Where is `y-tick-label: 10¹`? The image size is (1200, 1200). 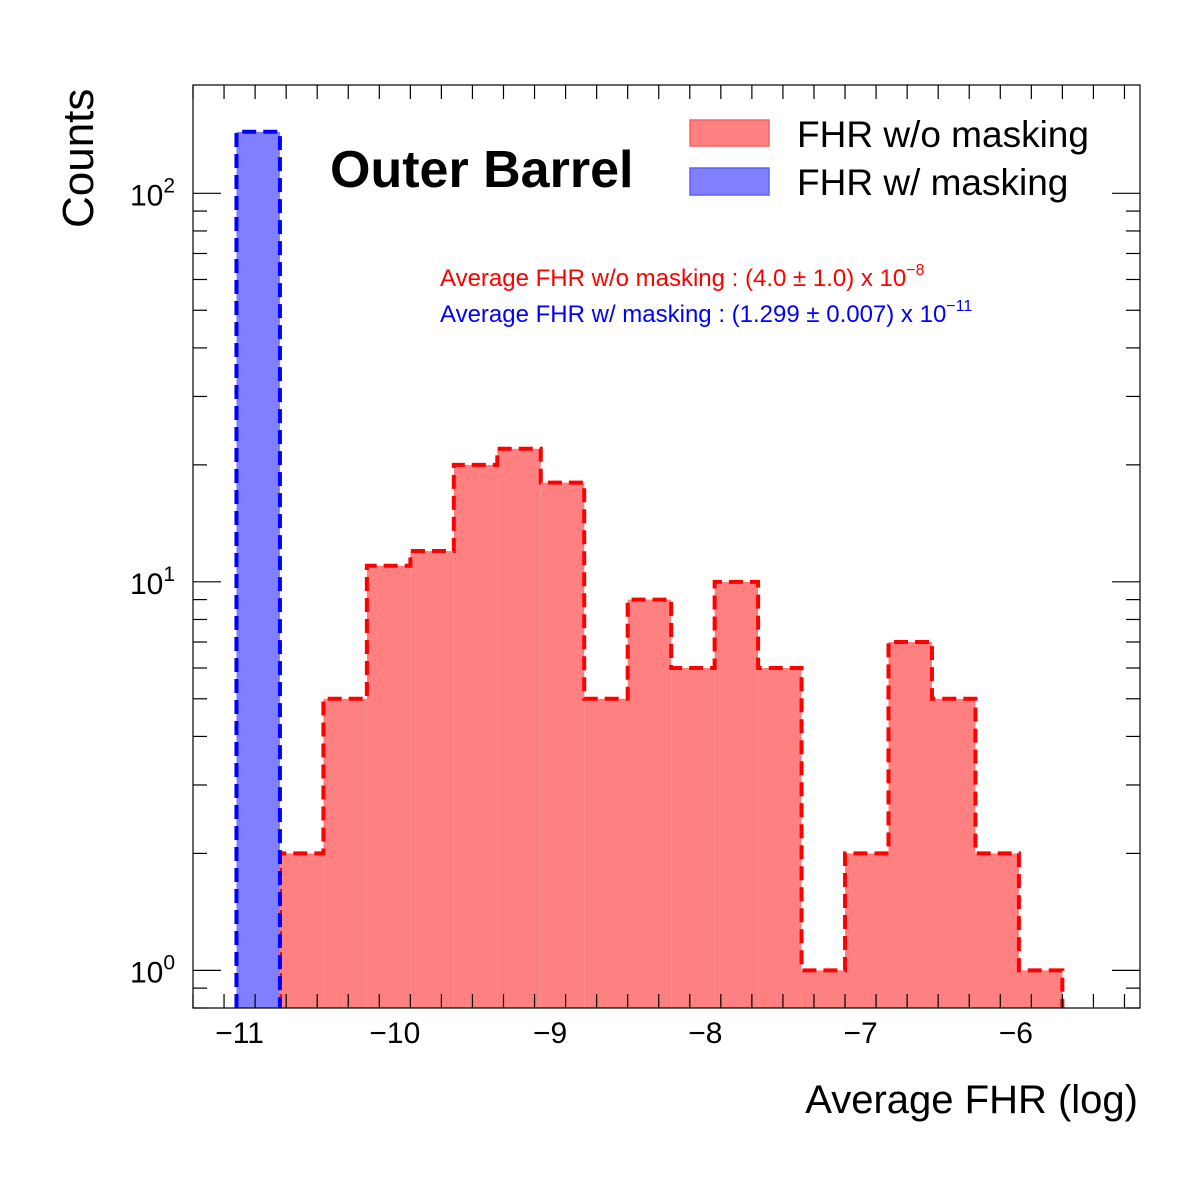 y-tick-label: 10¹ is located at coordinates (152, 582).